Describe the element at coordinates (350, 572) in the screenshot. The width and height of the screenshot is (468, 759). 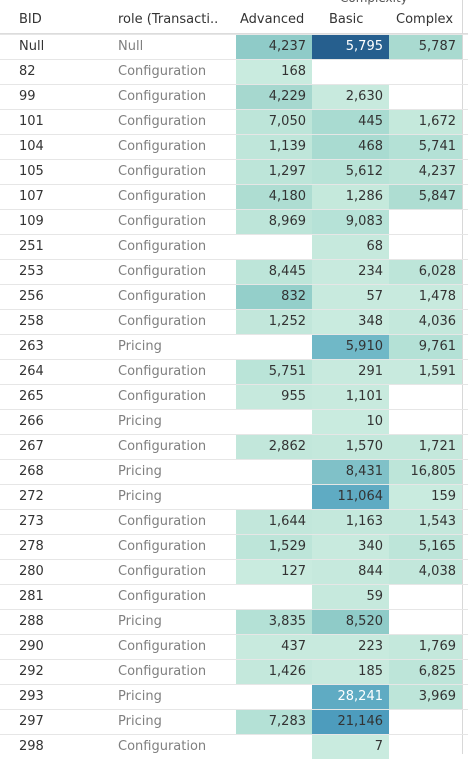
I see `heatmap-cell-basic: 844` at that location.